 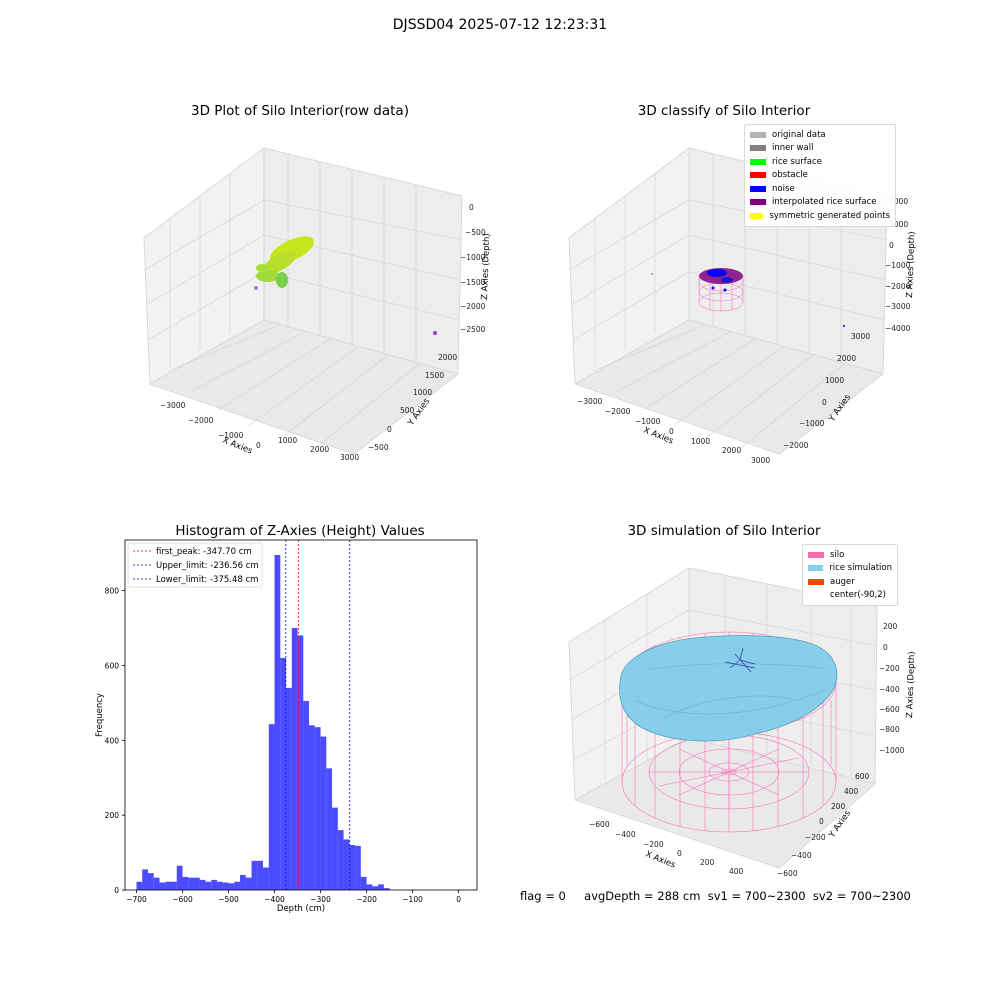 I want to click on histogram-title: Histogram of Z-Axies (Height) Values, so click(x=300, y=531).